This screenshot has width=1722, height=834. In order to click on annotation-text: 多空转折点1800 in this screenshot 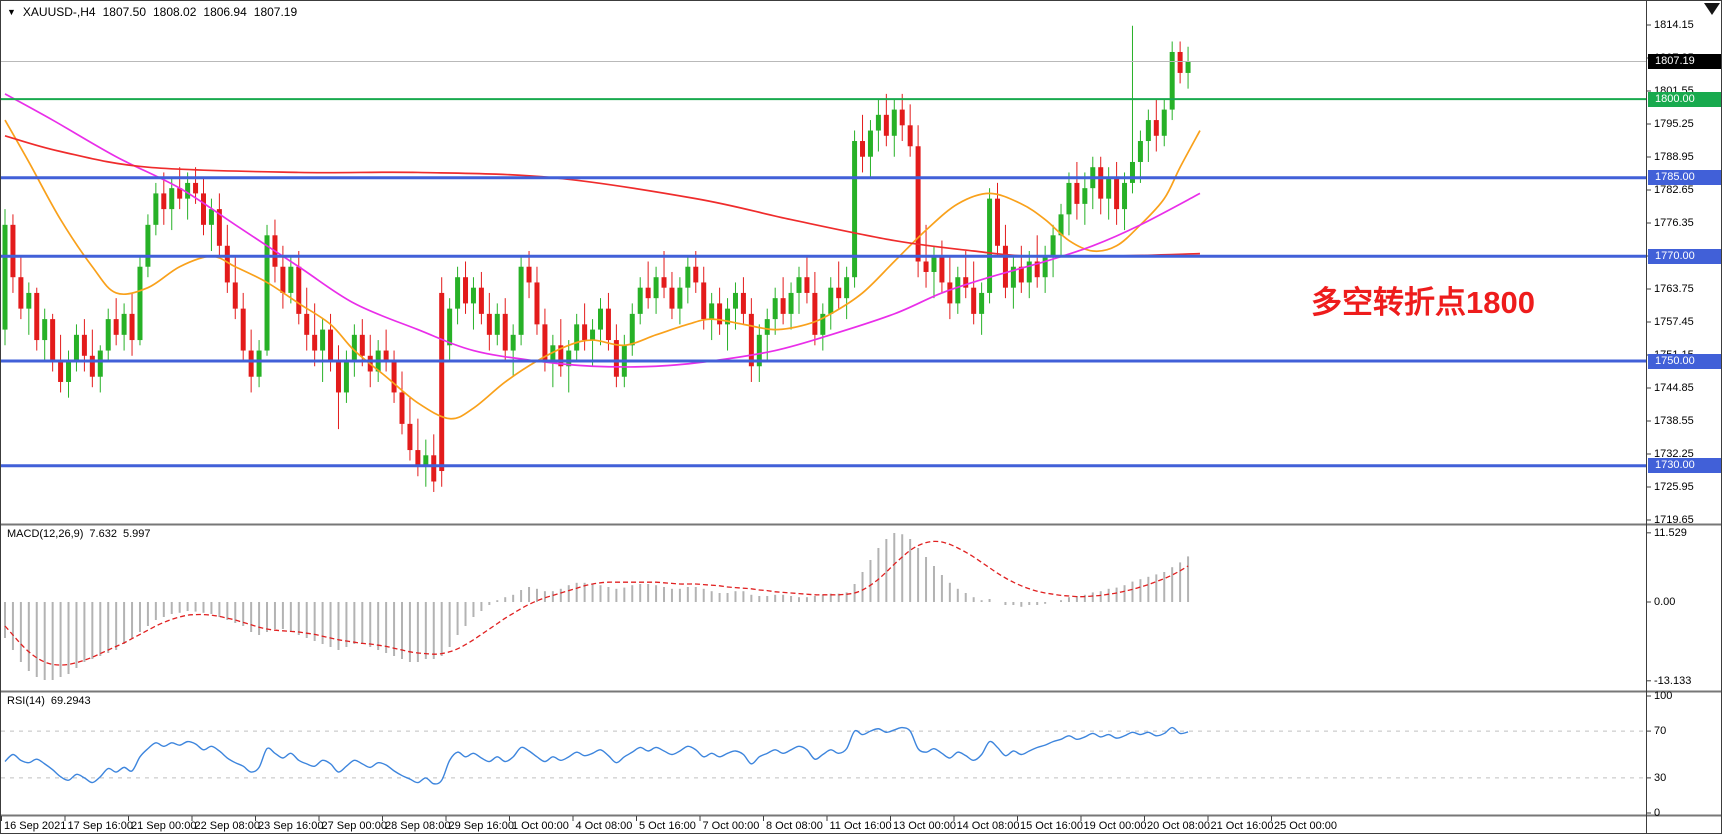, I will do `click(1423, 302)`.